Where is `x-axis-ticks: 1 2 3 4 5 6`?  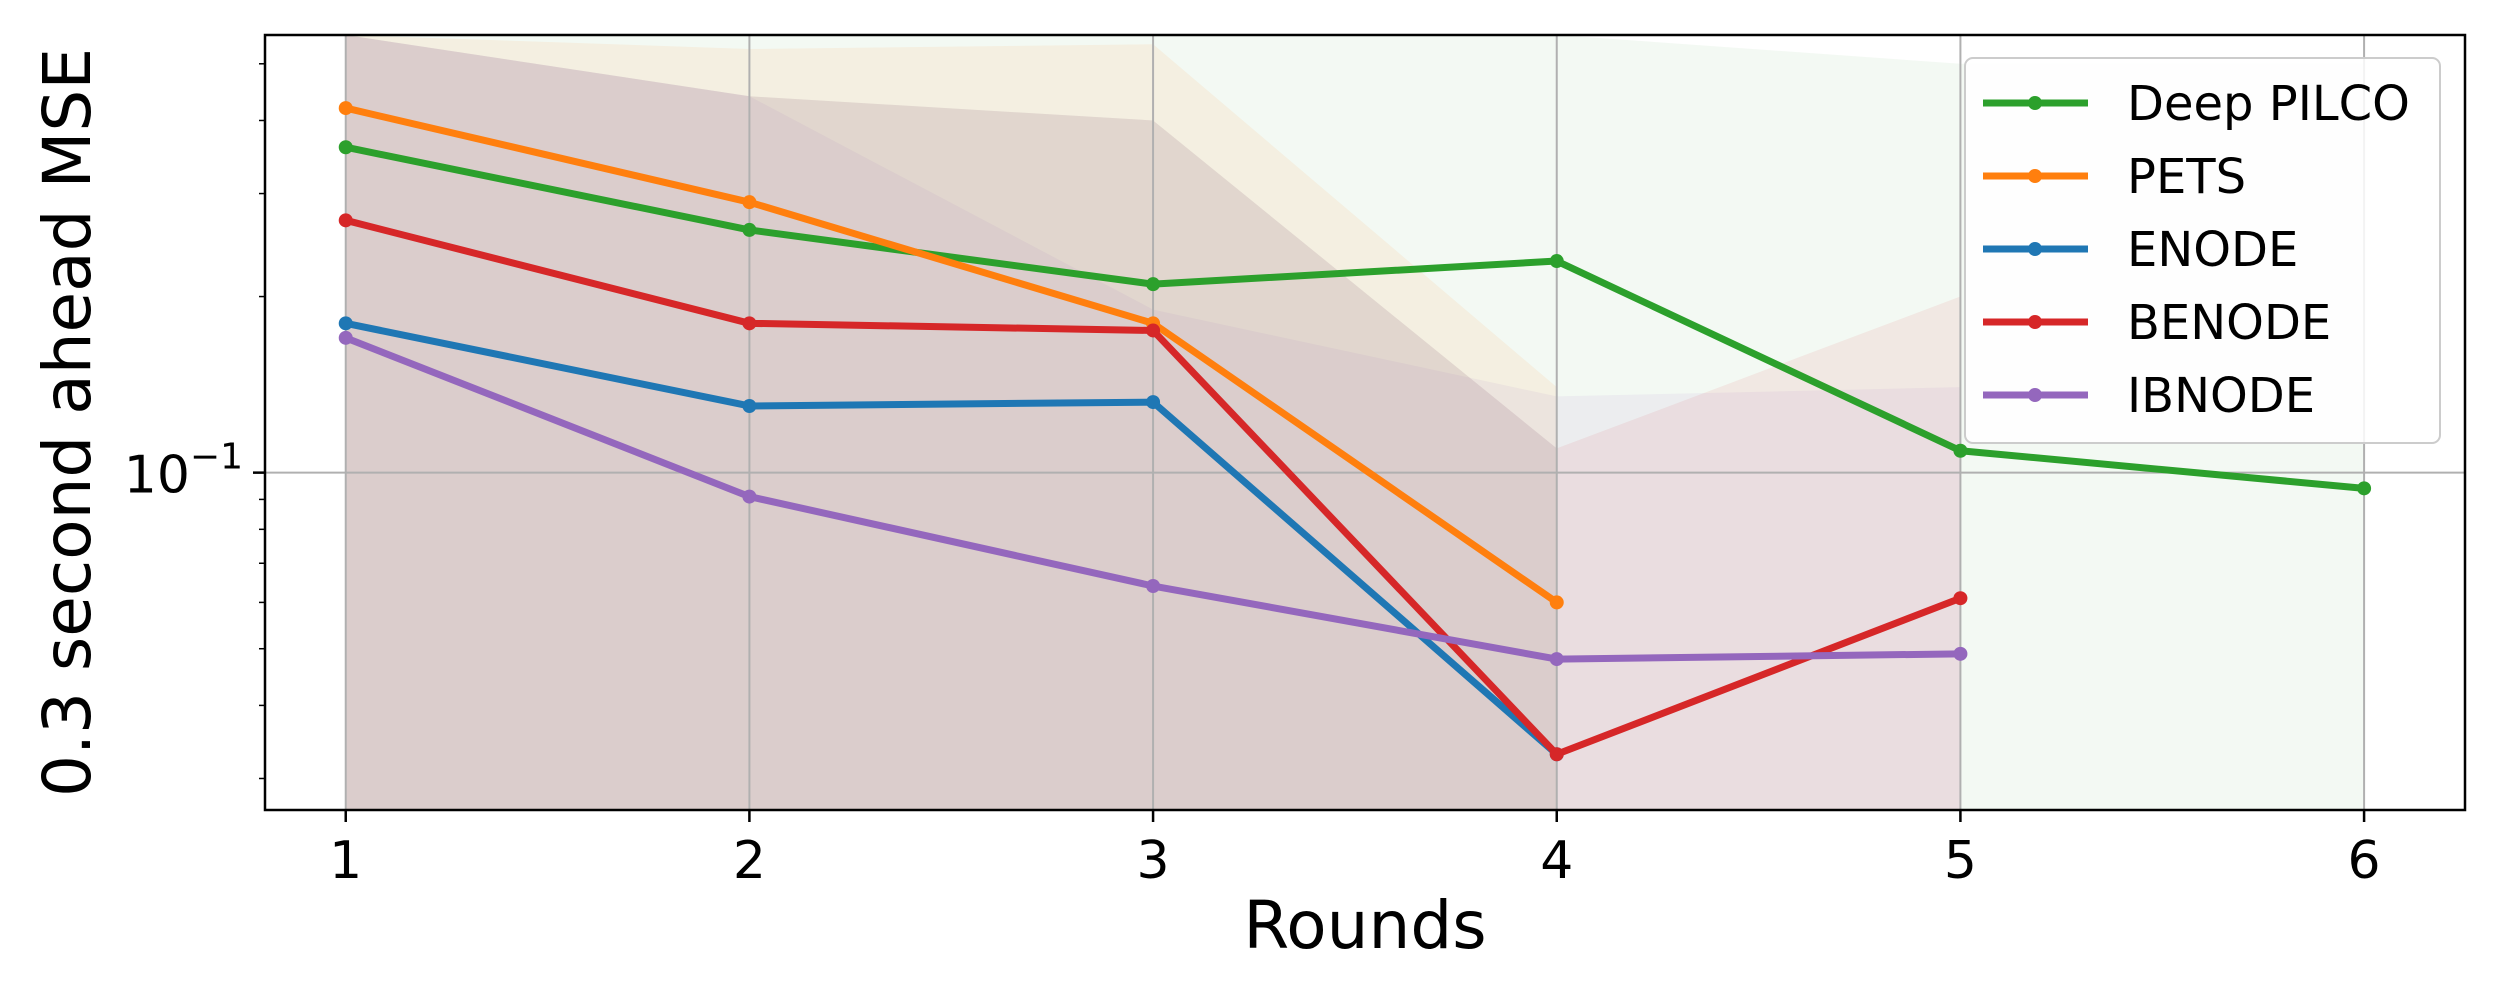 x-axis-ticks: 1 2 3 4 5 6 is located at coordinates (1355, 850).